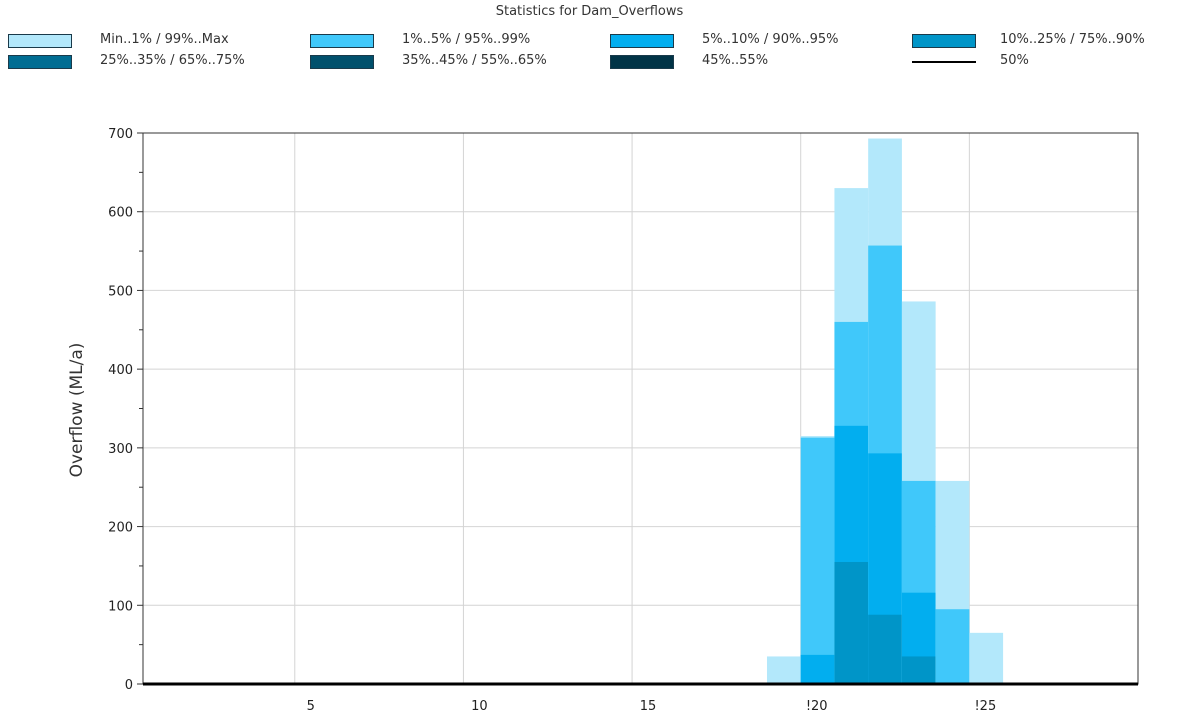 The width and height of the screenshot is (1179, 726). Describe the element at coordinates (77, 410) in the screenshot. I see `y-axis-title: Overflow (ML/a)` at that location.